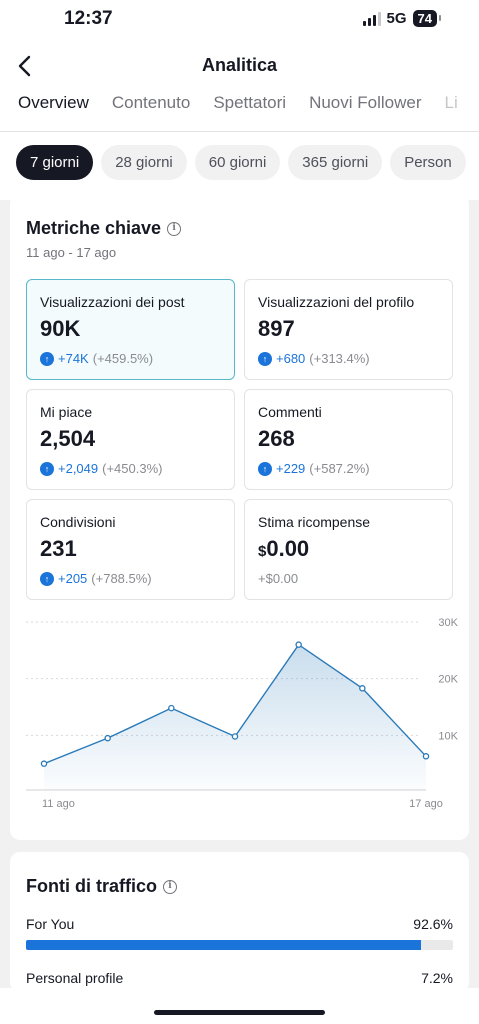  What do you see at coordinates (262, 551) in the screenshot?
I see `currency-symbol: $` at bounding box center [262, 551].